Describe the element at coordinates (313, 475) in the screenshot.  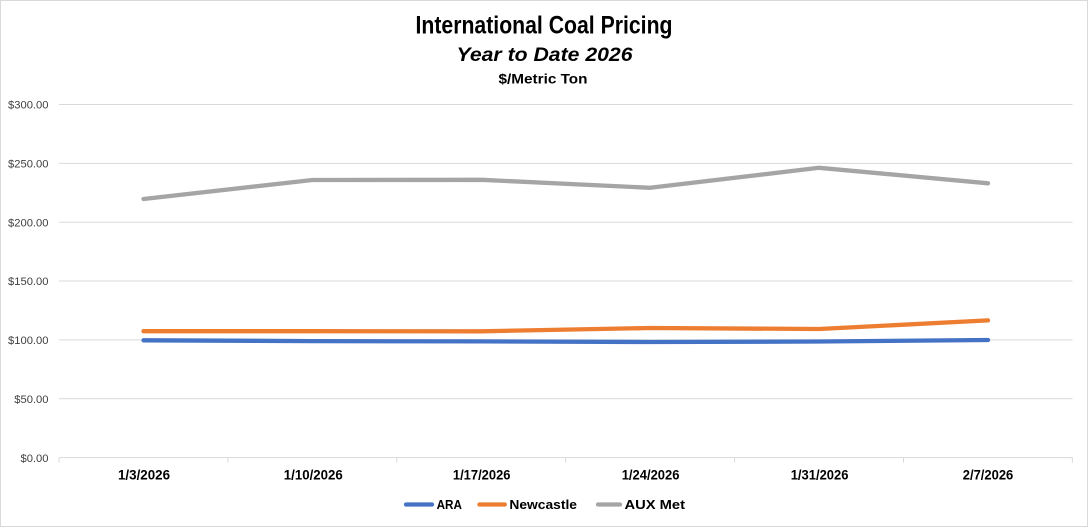
I see `svg-text: 1/10/2026` at that location.